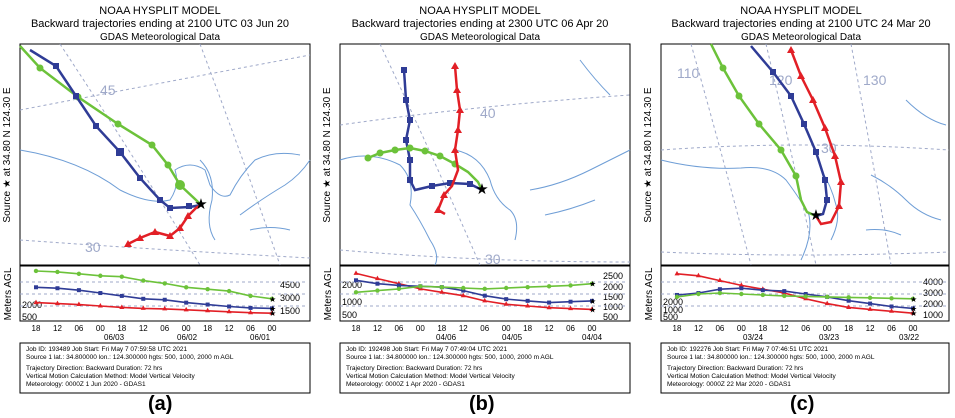 The height and width of the screenshot is (418, 955). I want to click on date-label-1: 06/03, so click(114, 337).